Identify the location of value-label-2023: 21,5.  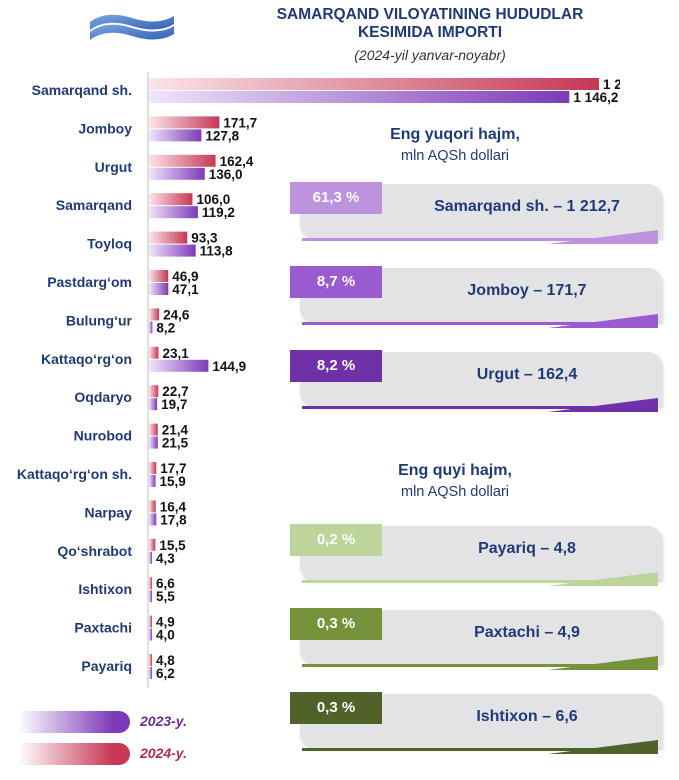
(175, 443).